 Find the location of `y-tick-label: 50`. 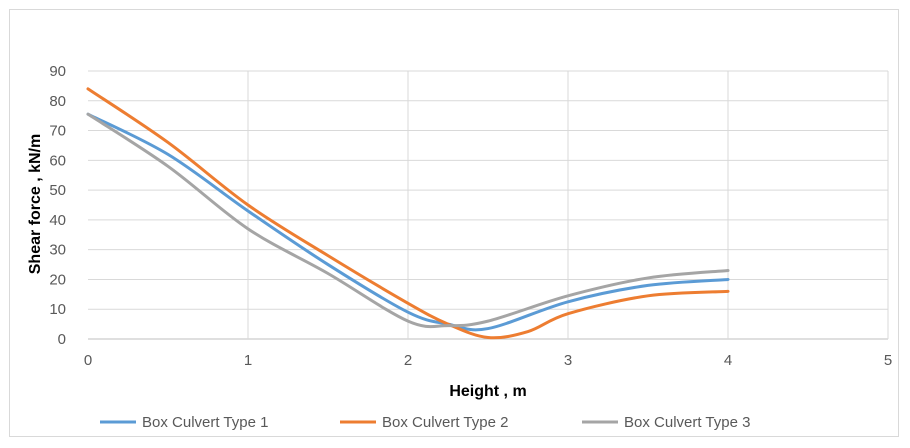

y-tick-label: 50 is located at coordinates (57, 190).